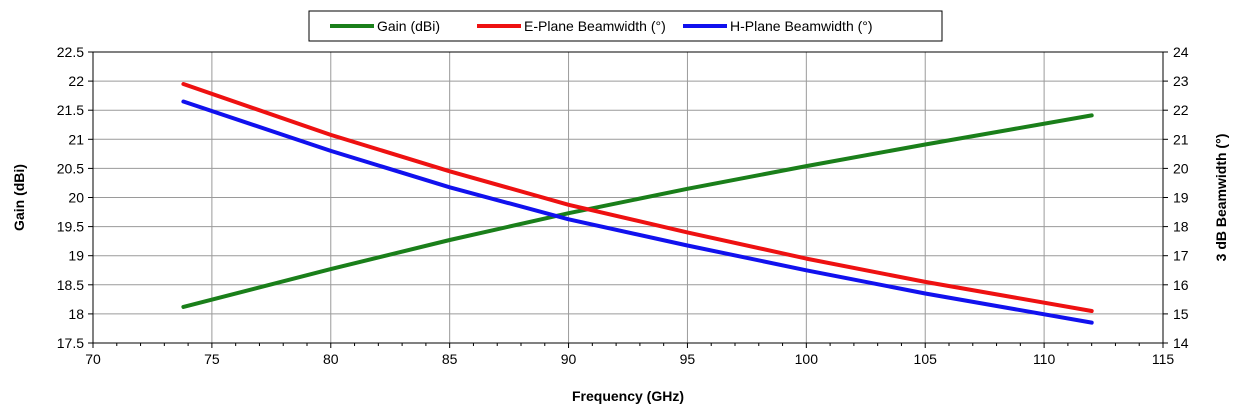 The image size is (1236, 412). What do you see at coordinates (1181, 110) in the screenshot?
I see `y2-tick-label: 22` at bounding box center [1181, 110].